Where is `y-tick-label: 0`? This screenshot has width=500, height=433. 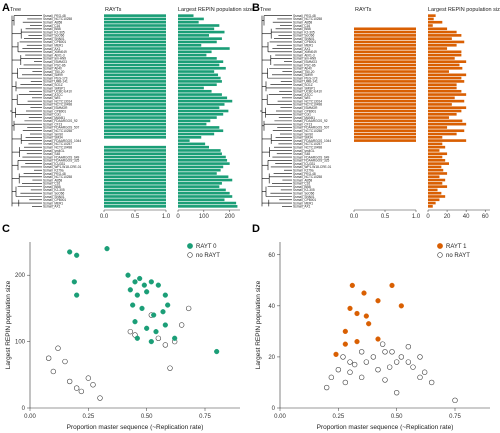 y-tick-label: 0 is located at coordinates (24, 409).